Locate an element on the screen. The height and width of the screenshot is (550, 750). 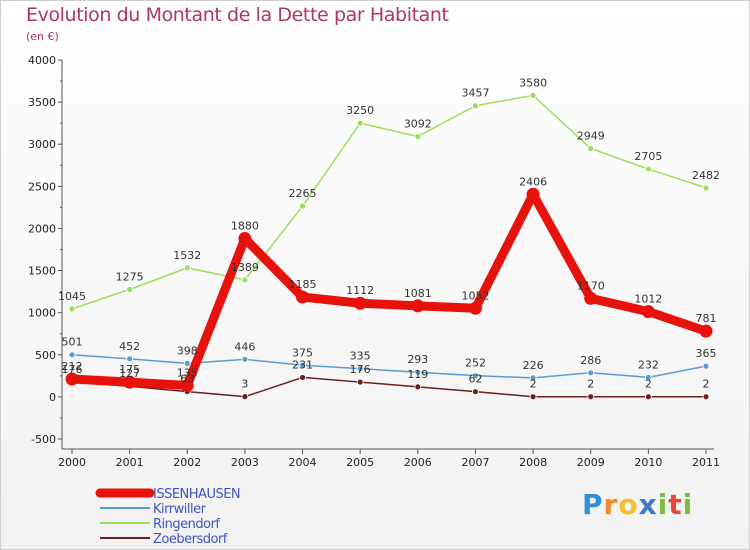
data-label-issenhausen: 1170 is located at coordinates (591, 285).